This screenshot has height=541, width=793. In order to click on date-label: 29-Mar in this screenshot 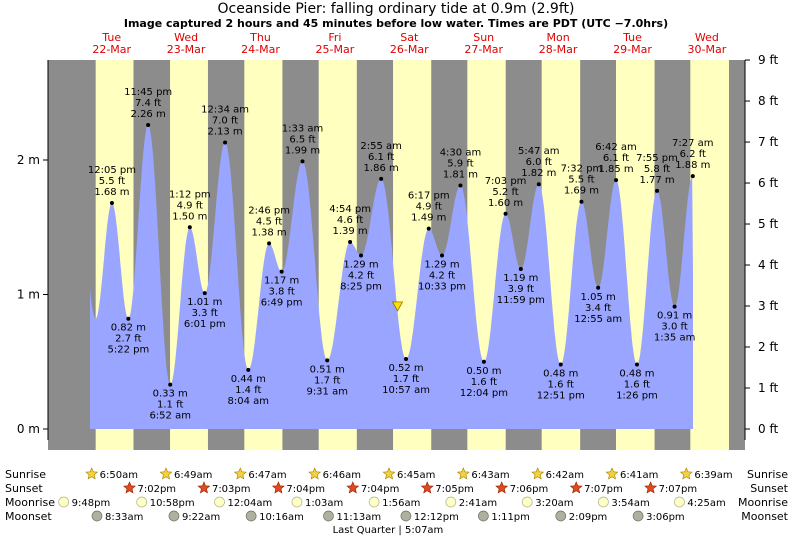, I will do `click(632, 49)`.